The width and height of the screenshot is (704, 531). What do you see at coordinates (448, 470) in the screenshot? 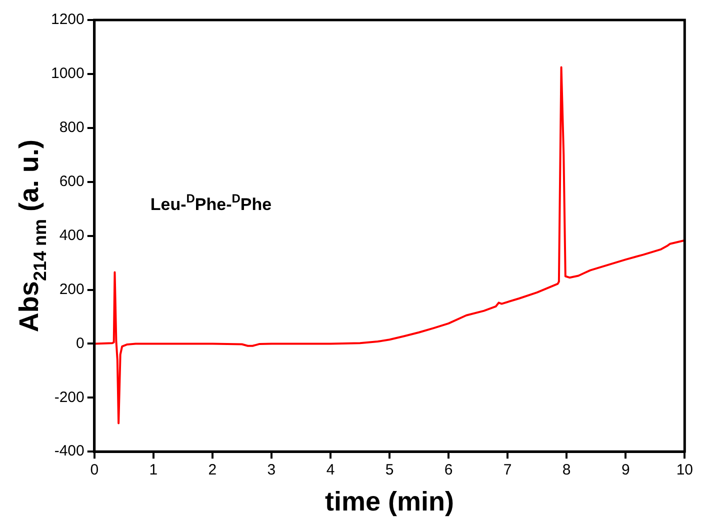
I see `x-tick-label: 6` at bounding box center [448, 470].